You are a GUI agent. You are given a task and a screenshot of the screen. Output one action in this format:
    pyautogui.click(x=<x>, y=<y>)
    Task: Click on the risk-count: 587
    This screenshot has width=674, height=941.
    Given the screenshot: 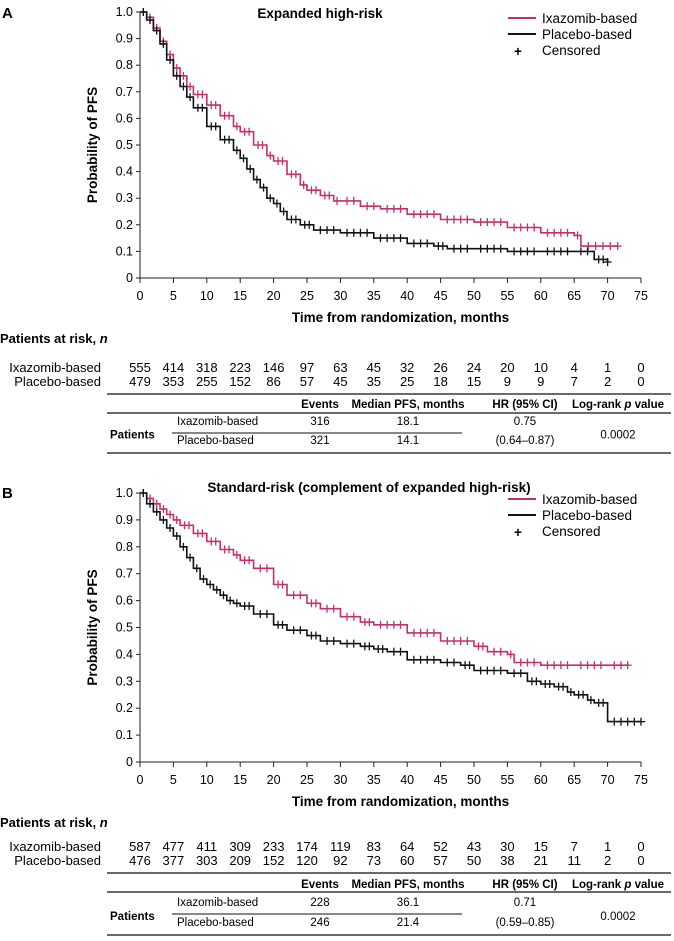 What is the action you would take?
    pyautogui.click(x=140, y=846)
    